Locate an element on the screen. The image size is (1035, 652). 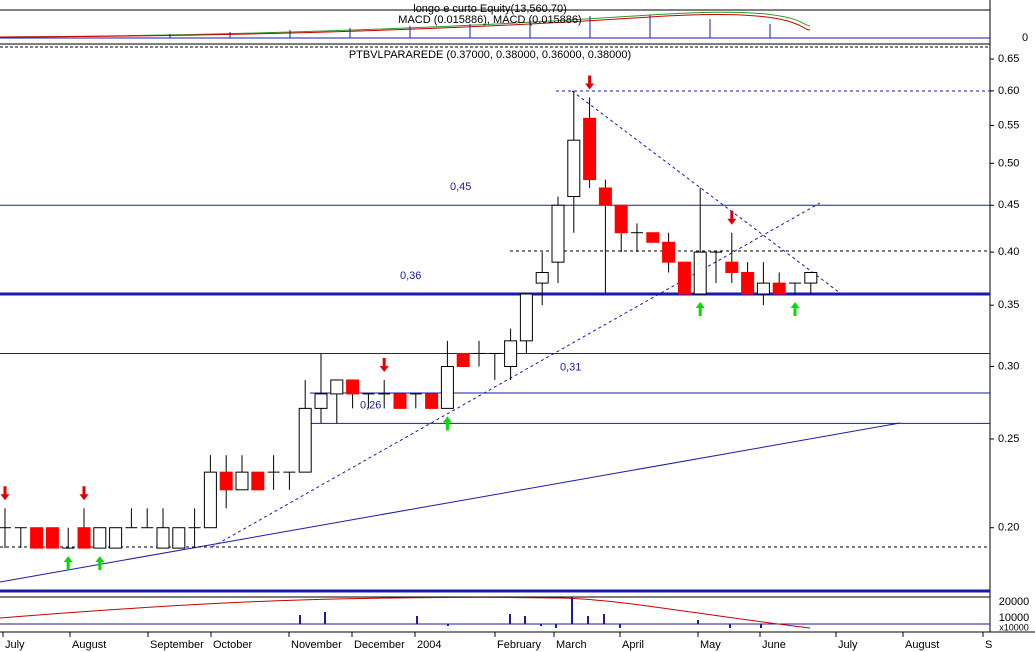
x-tick-label: September is located at coordinates (177, 645).